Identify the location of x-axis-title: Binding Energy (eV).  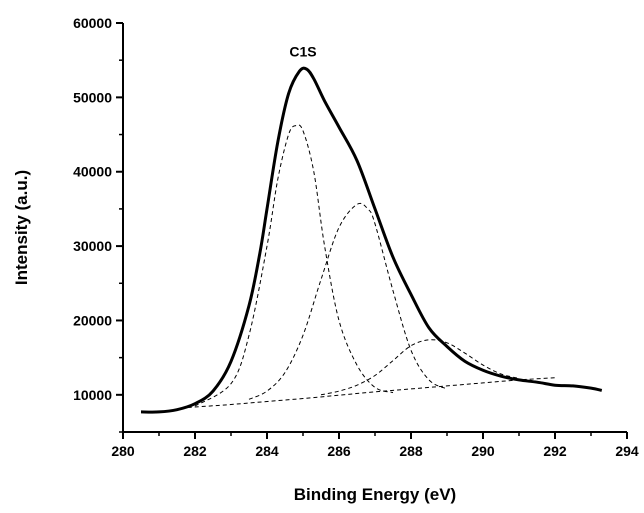
(375, 494).